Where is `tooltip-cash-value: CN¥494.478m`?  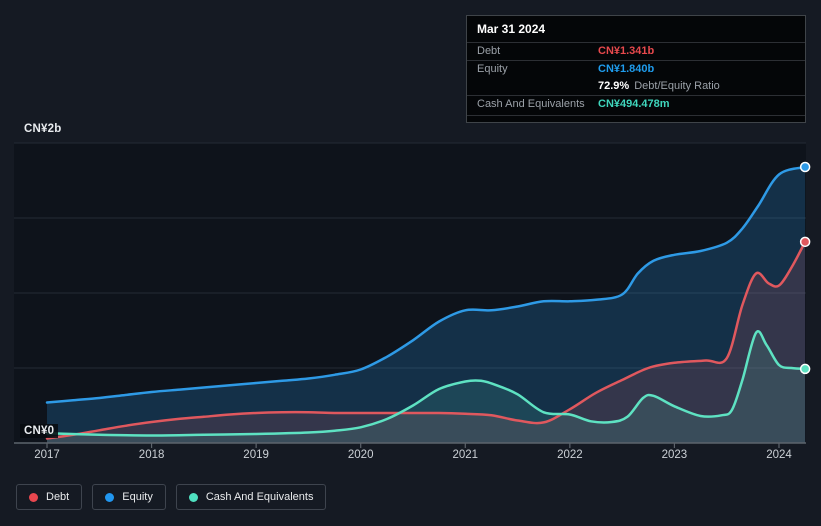 tooltip-cash-value: CN¥494.478m is located at coordinates (634, 104).